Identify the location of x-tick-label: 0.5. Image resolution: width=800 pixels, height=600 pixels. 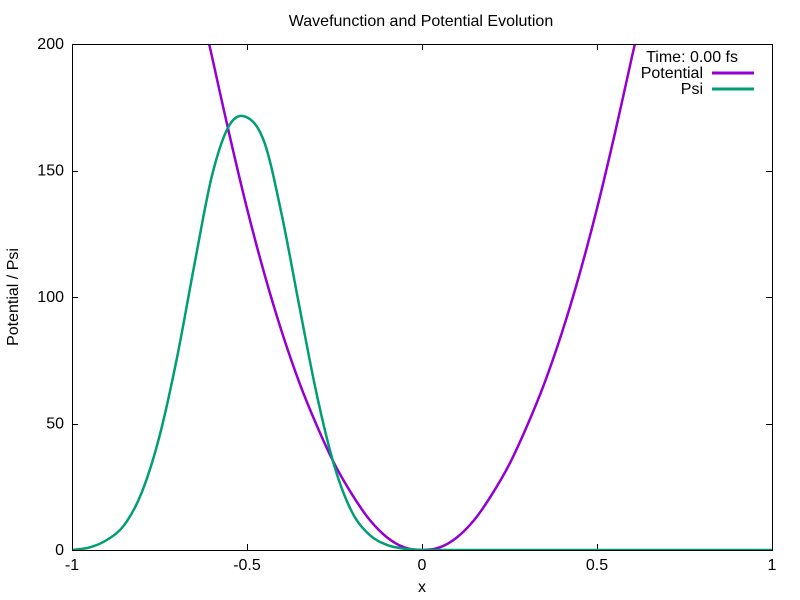
(597, 565).